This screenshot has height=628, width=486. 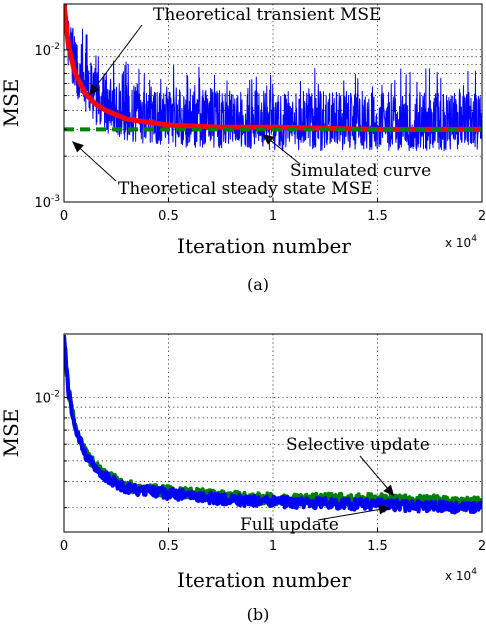 What do you see at coordinates (358, 445) in the screenshot?
I see `annotation-label: Selective update` at bounding box center [358, 445].